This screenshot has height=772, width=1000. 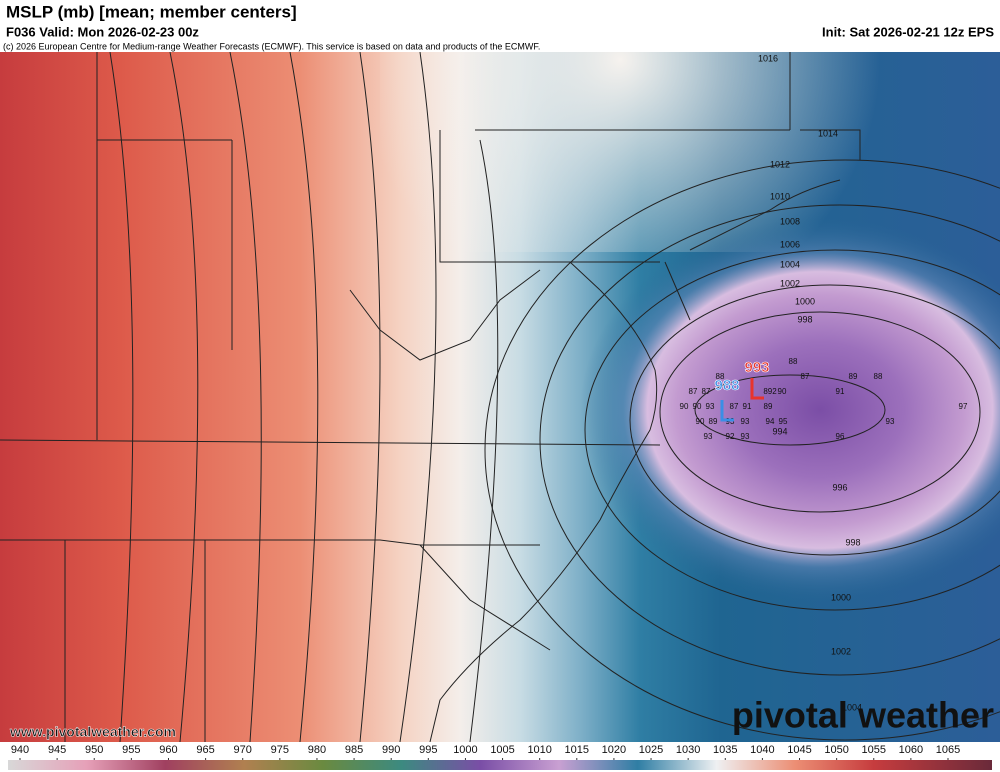 What do you see at coordinates (783, 421) in the screenshot?
I see `member-label: 95` at bounding box center [783, 421].